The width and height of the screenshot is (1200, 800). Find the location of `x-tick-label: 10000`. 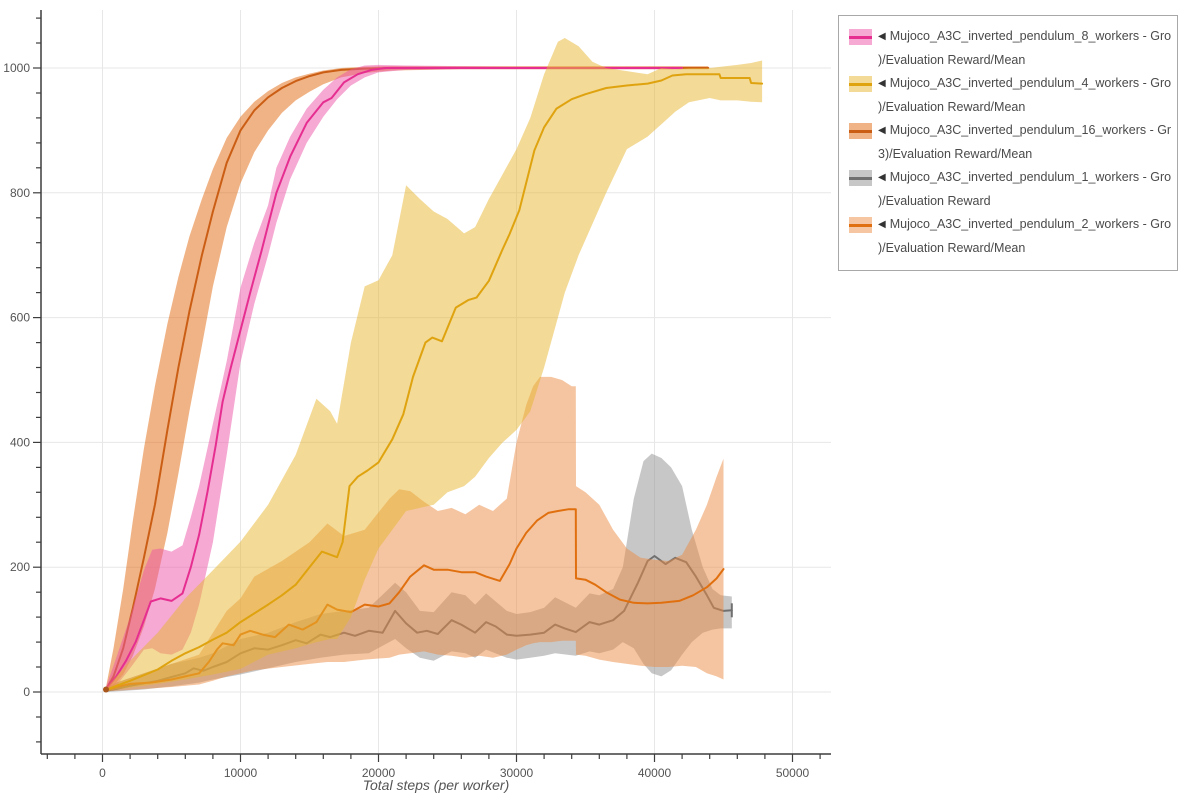

x-tick-label: 10000 is located at coordinates (241, 773).